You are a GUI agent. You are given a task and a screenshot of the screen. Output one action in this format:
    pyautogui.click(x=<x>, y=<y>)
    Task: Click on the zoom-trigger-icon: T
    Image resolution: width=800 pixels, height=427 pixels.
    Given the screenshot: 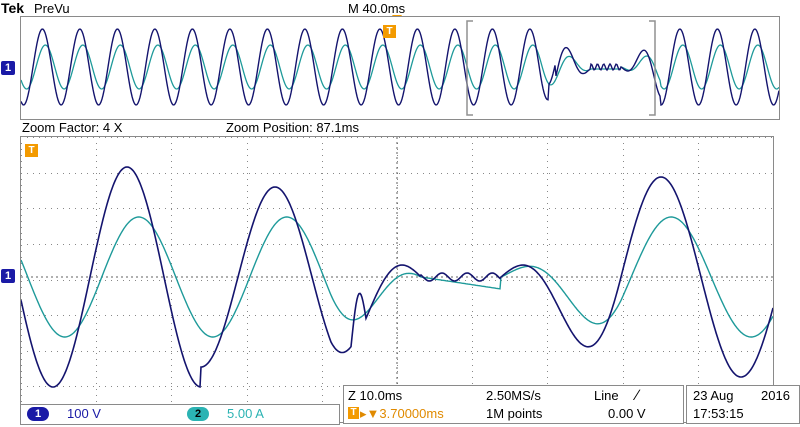 What is the action you would take?
    pyautogui.click(x=31, y=150)
    